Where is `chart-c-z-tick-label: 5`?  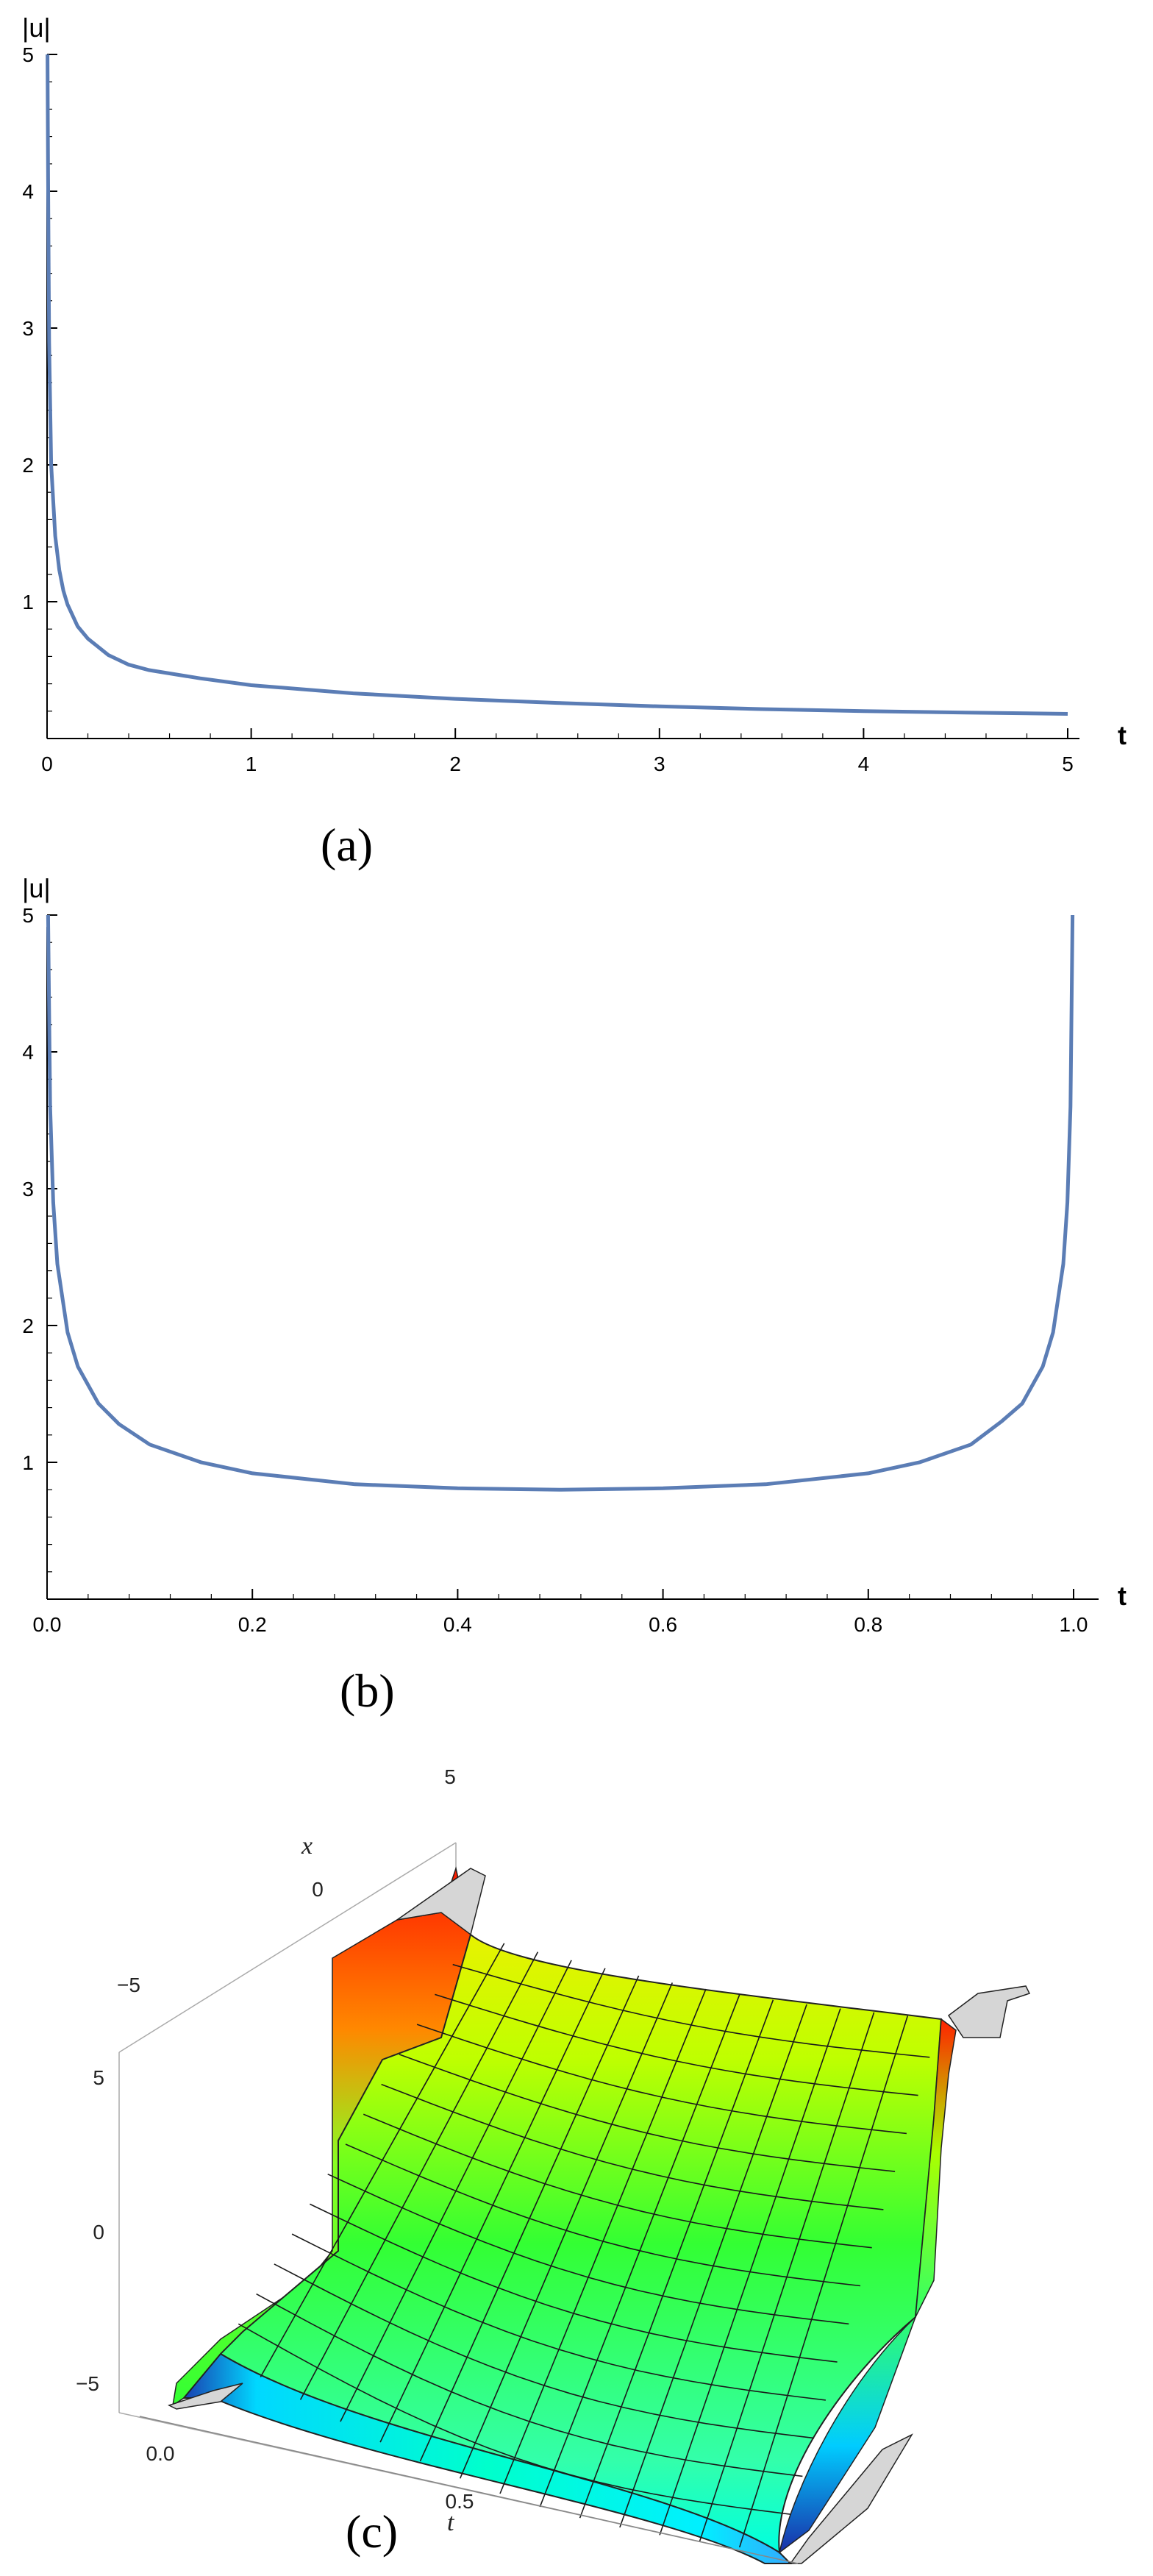 chart-c-z-tick-label: 5 is located at coordinates (98, 2077).